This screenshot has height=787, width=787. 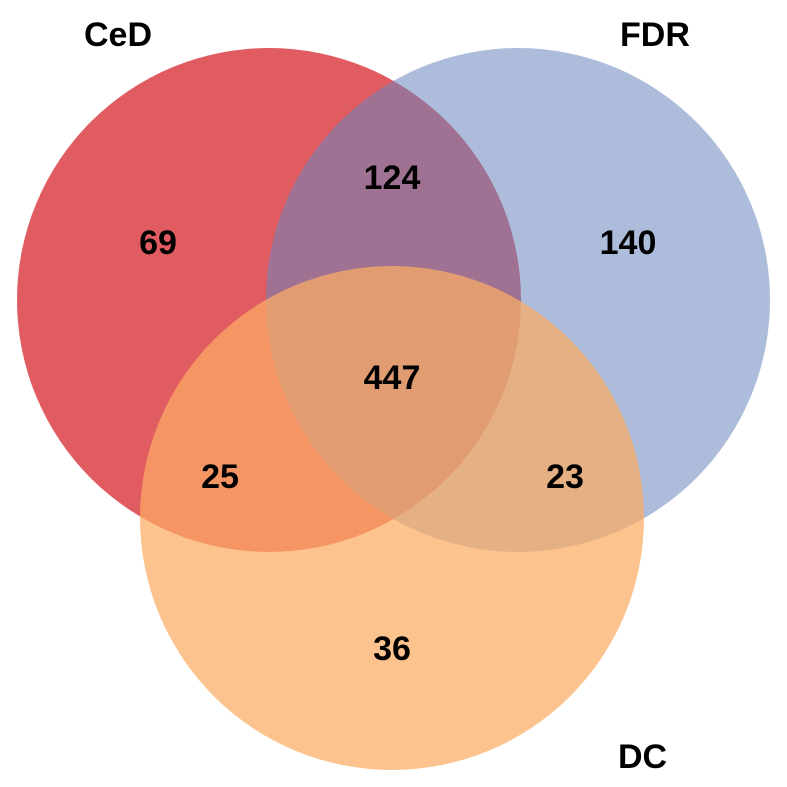 What do you see at coordinates (642, 757) in the screenshot?
I see `dc-set-label: DC` at bounding box center [642, 757].